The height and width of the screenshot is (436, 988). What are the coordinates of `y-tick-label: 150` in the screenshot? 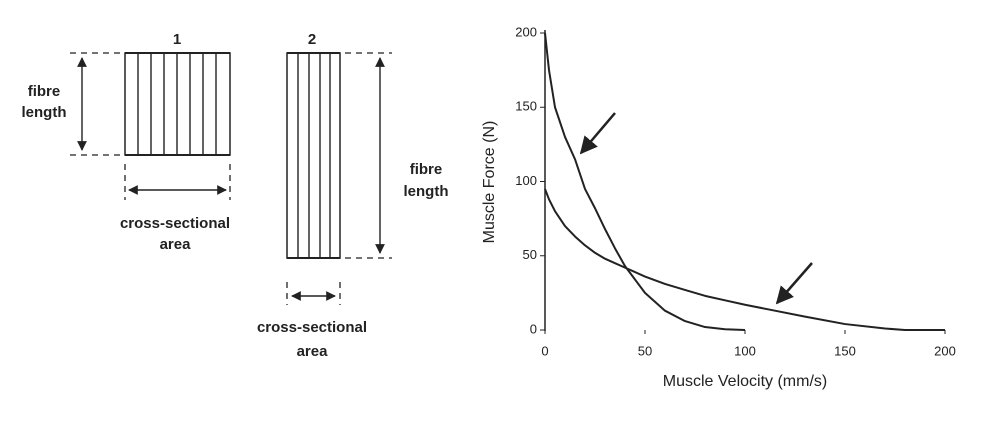 It's located at (526, 106).